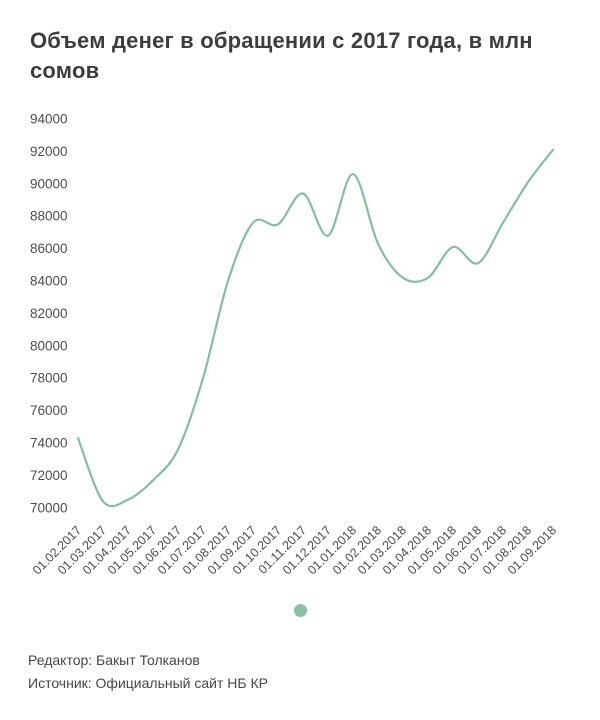 The image size is (600, 720). What do you see at coordinates (148, 683) in the screenshot?
I see `footer-source: Источник: Официальный сайт НБ КР` at bounding box center [148, 683].